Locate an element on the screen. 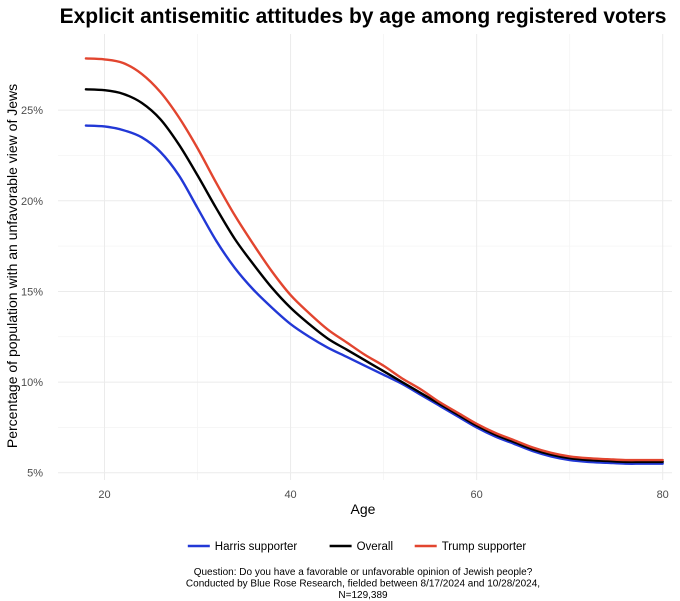  y-axis-ticks: 5% 10% 15% 20% 25% is located at coordinates (32, 292).